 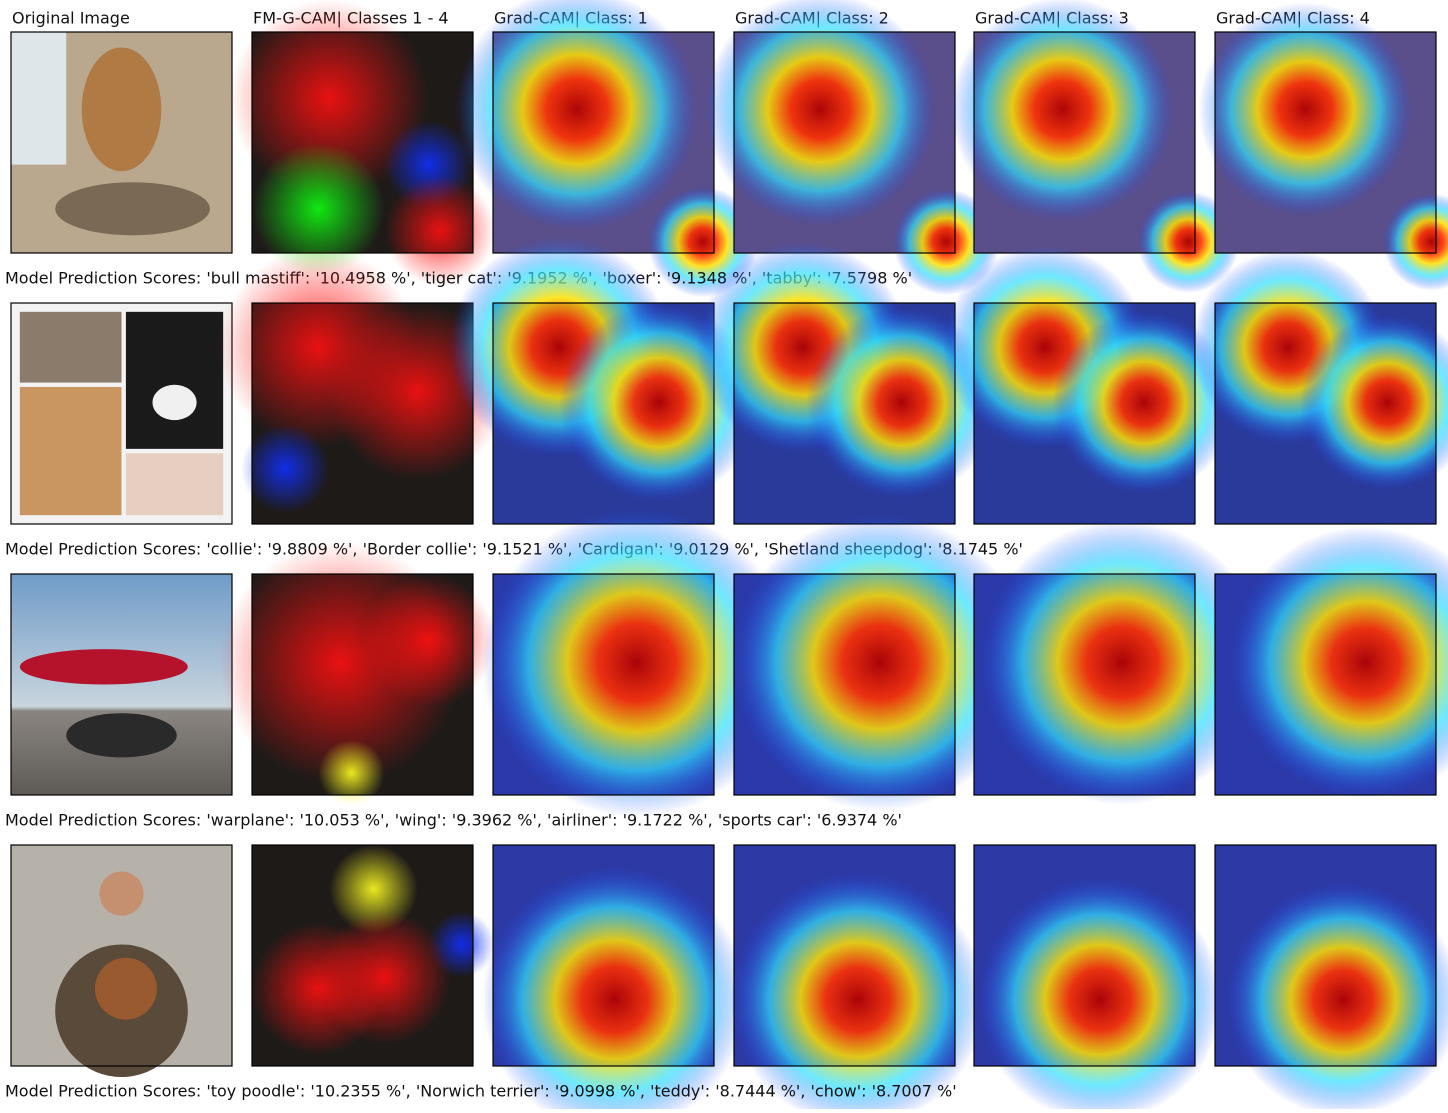 What do you see at coordinates (71, 18) in the screenshot?
I see `column-header: Original Image` at bounding box center [71, 18].